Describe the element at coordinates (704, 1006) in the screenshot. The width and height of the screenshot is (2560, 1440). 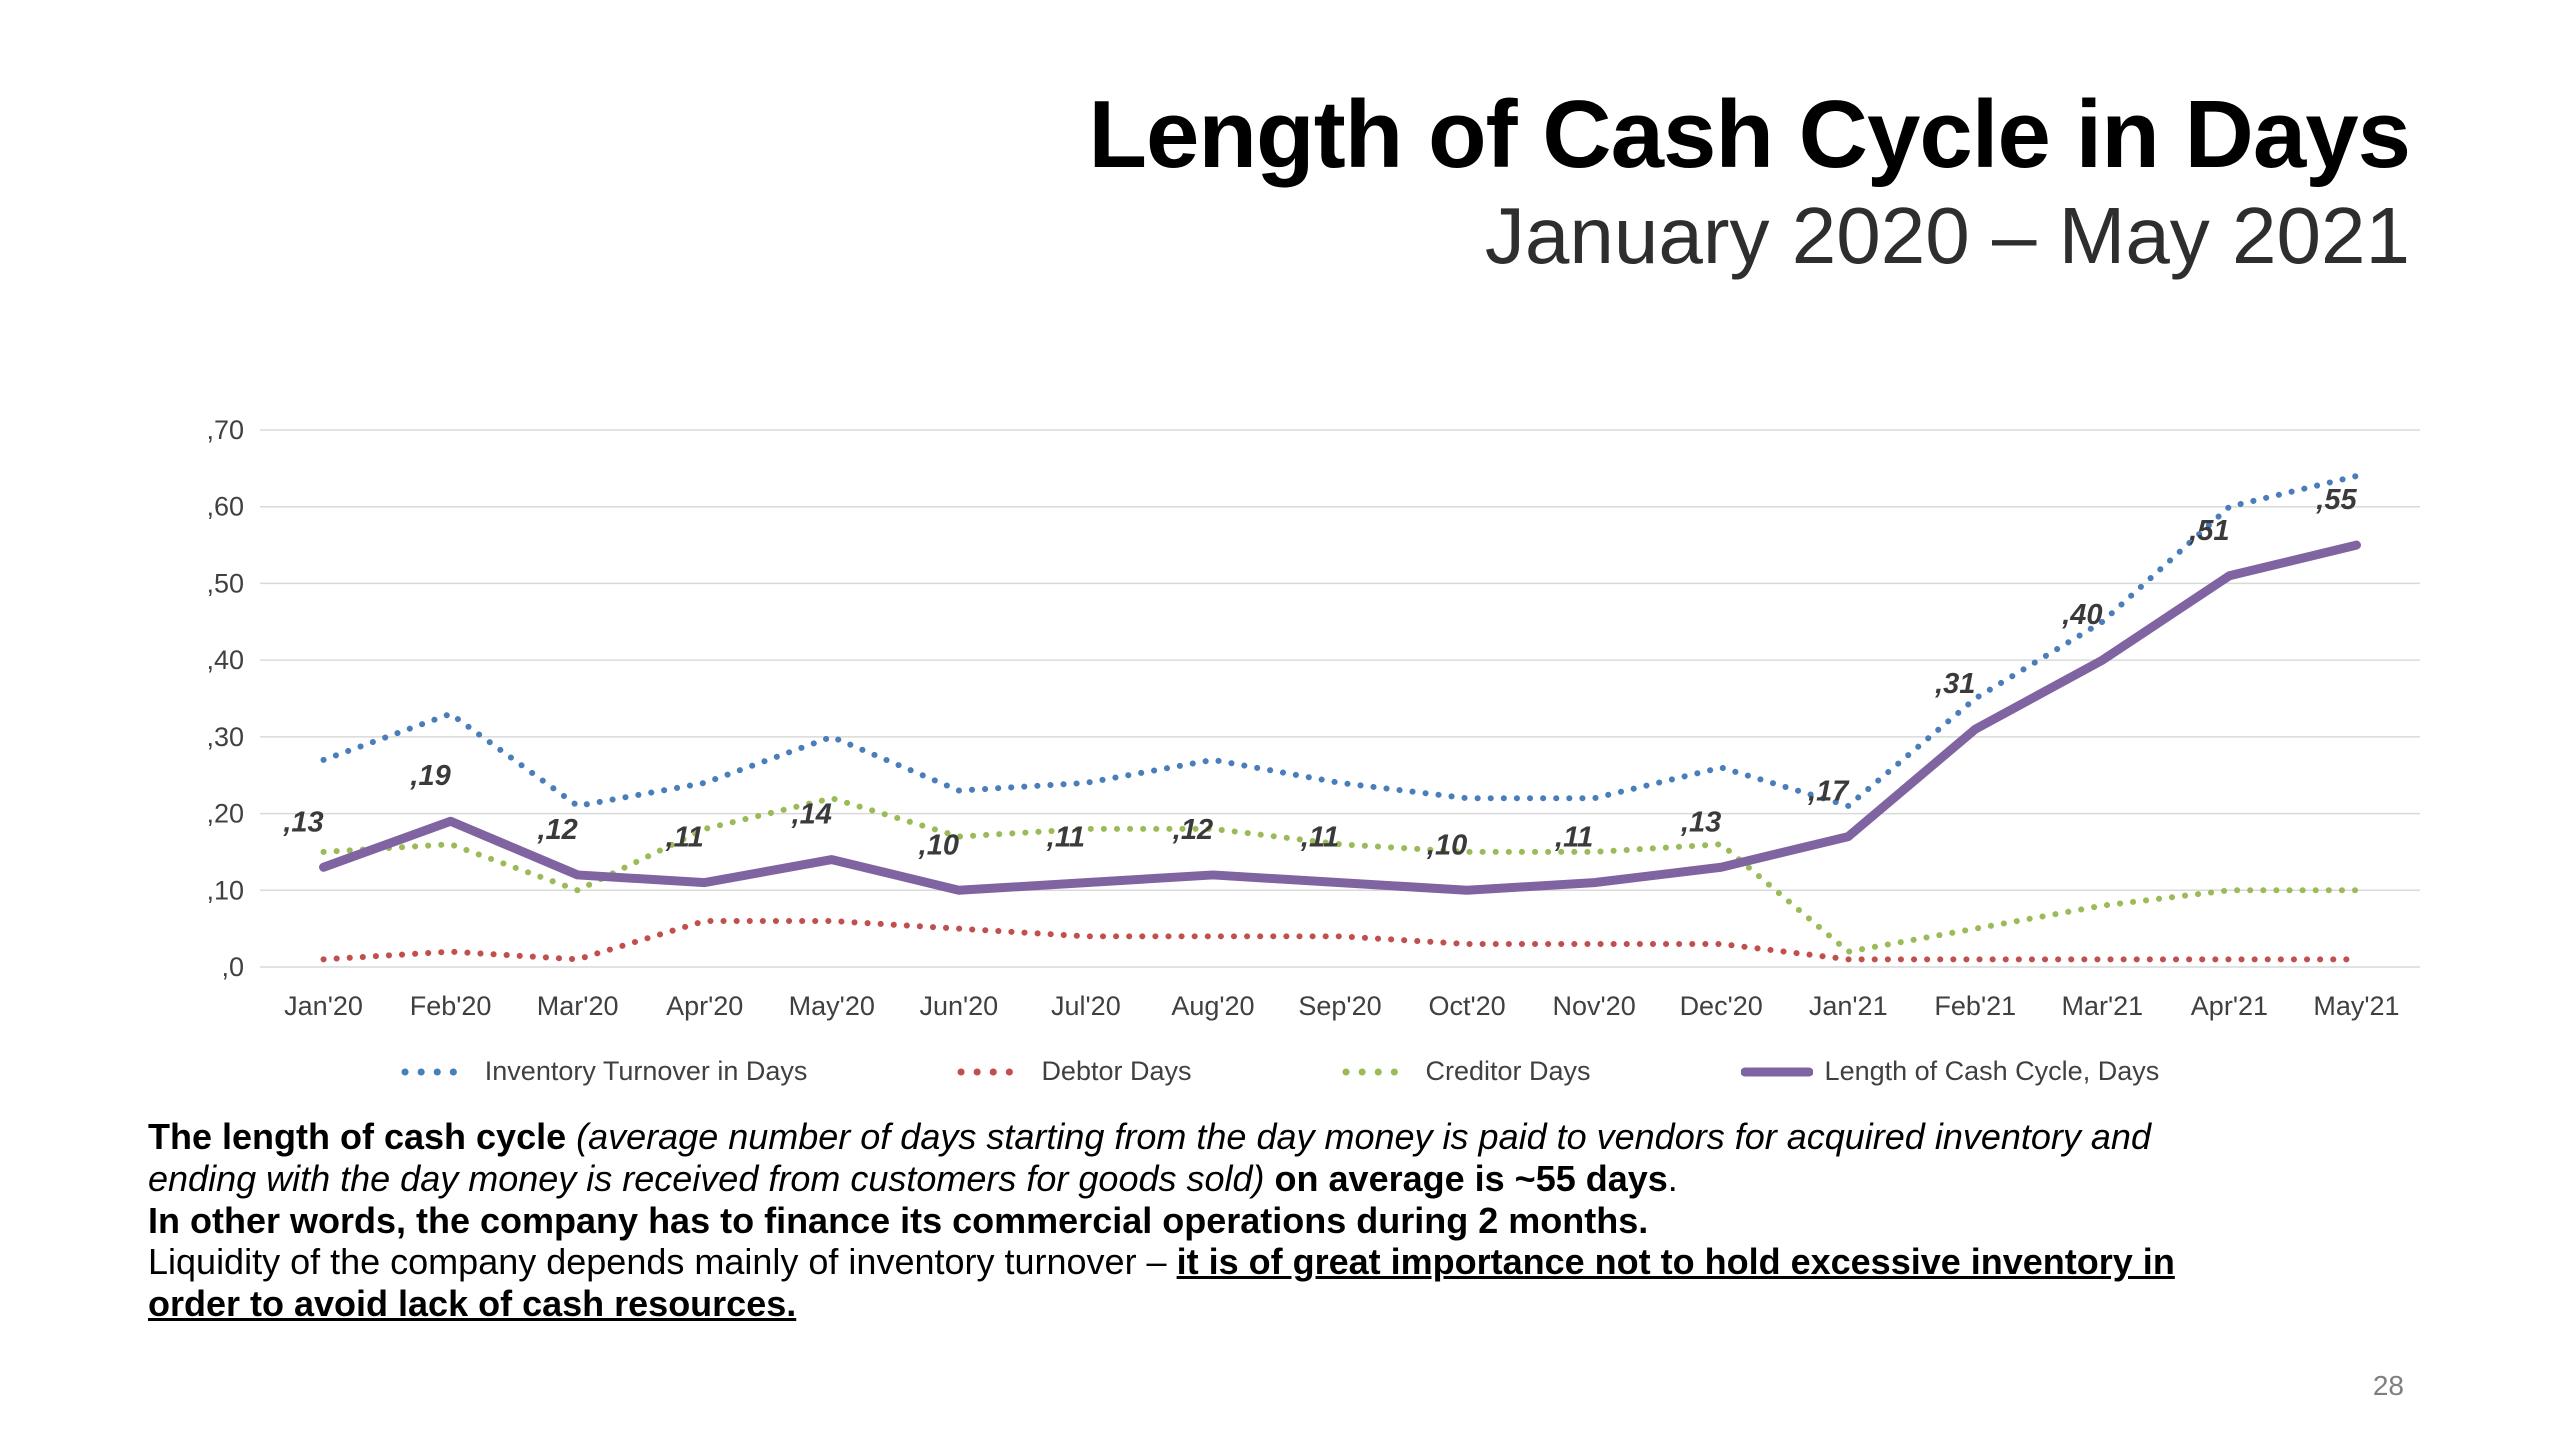
I see `x-tick-label: Apr'20` at that location.